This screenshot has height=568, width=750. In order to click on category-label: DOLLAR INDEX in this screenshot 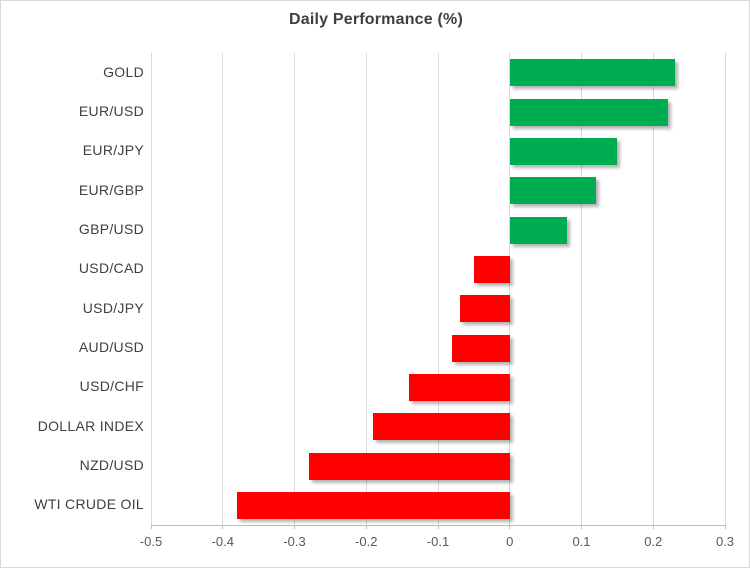, I will do `click(90, 425)`.